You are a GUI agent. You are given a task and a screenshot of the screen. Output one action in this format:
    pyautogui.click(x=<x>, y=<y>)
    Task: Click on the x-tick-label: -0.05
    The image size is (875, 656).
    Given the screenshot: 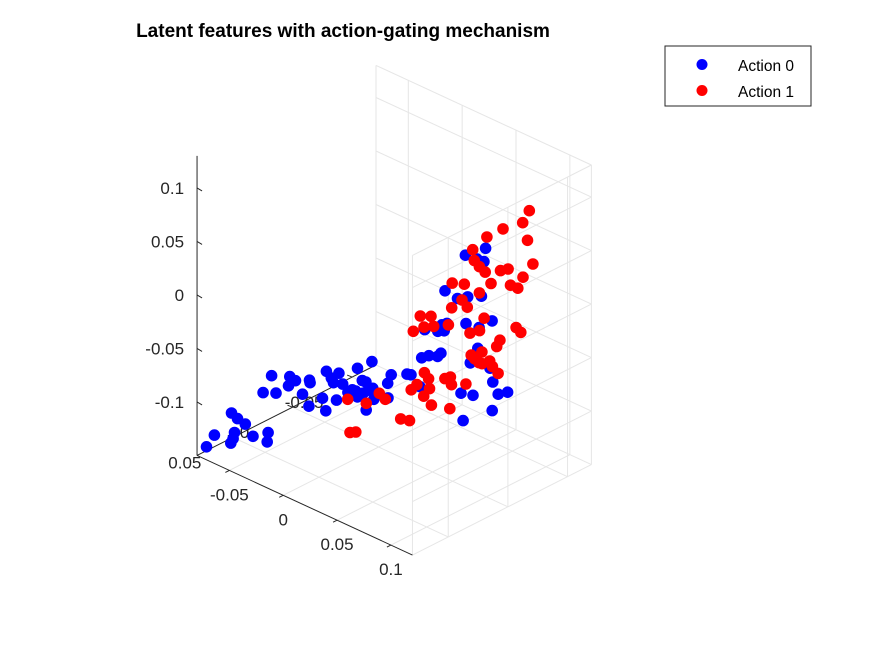 What is the action you would take?
    pyautogui.click(x=229, y=494)
    